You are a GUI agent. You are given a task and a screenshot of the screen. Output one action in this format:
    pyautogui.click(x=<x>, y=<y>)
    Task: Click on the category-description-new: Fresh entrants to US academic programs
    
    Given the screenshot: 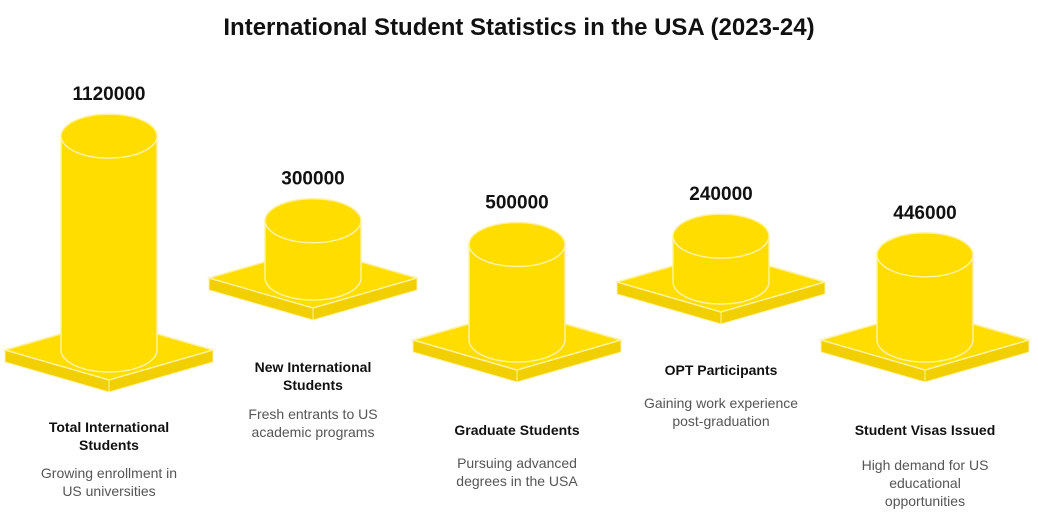 What is the action you would take?
    pyautogui.click(x=313, y=423)
    